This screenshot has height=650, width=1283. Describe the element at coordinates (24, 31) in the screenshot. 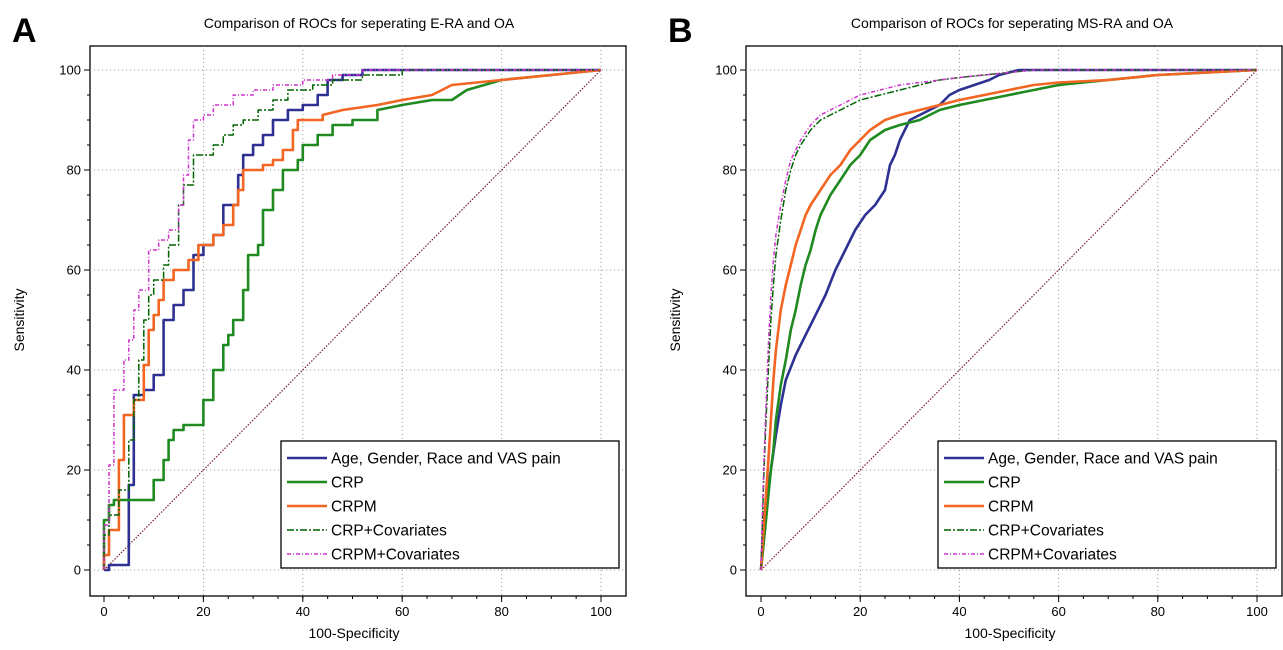

I see `panel-letter: A` at that location.